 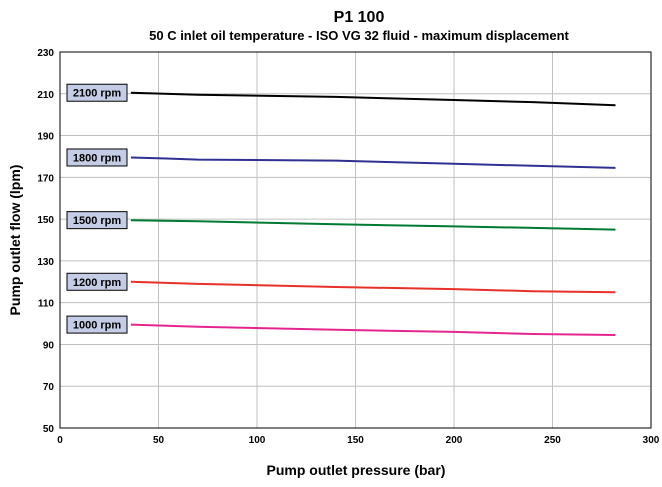 What do you see at coordinates (49, 387) in the screenshot?
I see `y-tick-label: 70` at bounding box center [49, 387].